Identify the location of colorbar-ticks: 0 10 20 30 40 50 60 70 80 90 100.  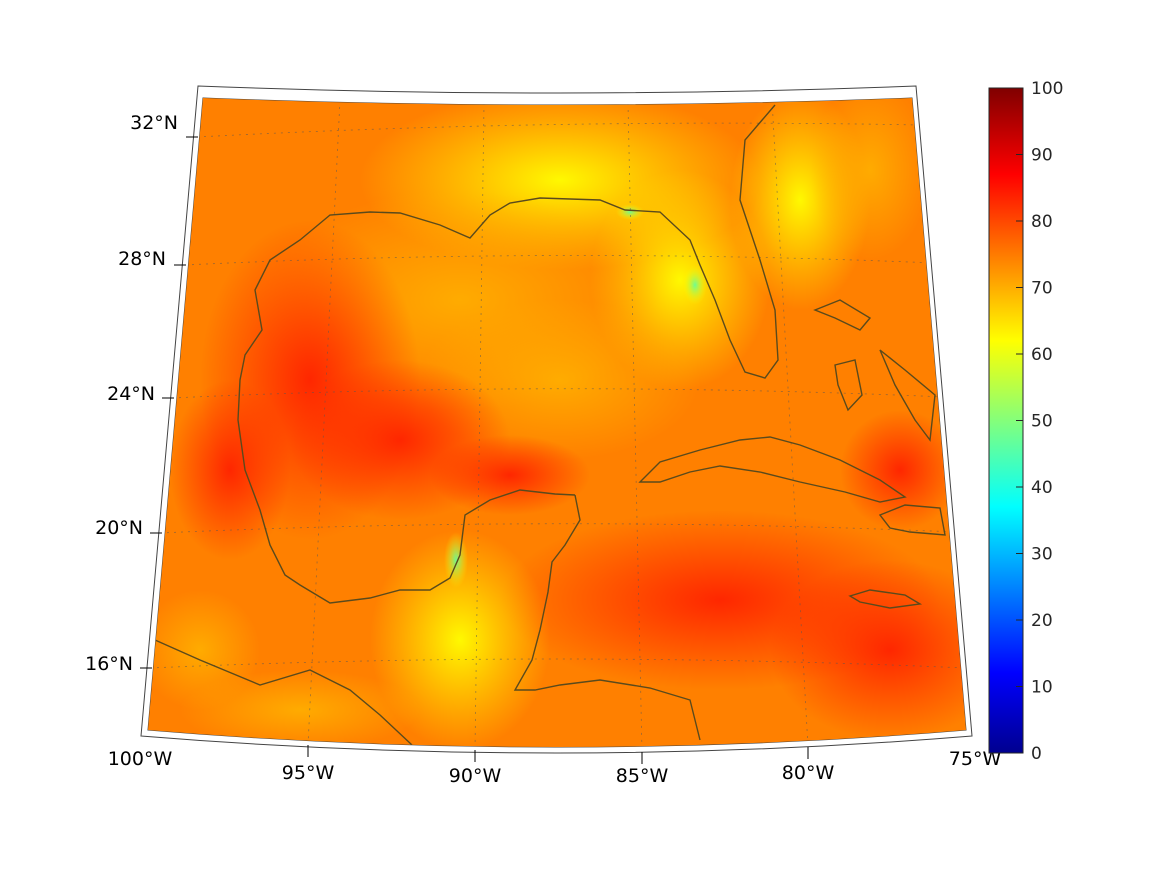
(1039, 421).